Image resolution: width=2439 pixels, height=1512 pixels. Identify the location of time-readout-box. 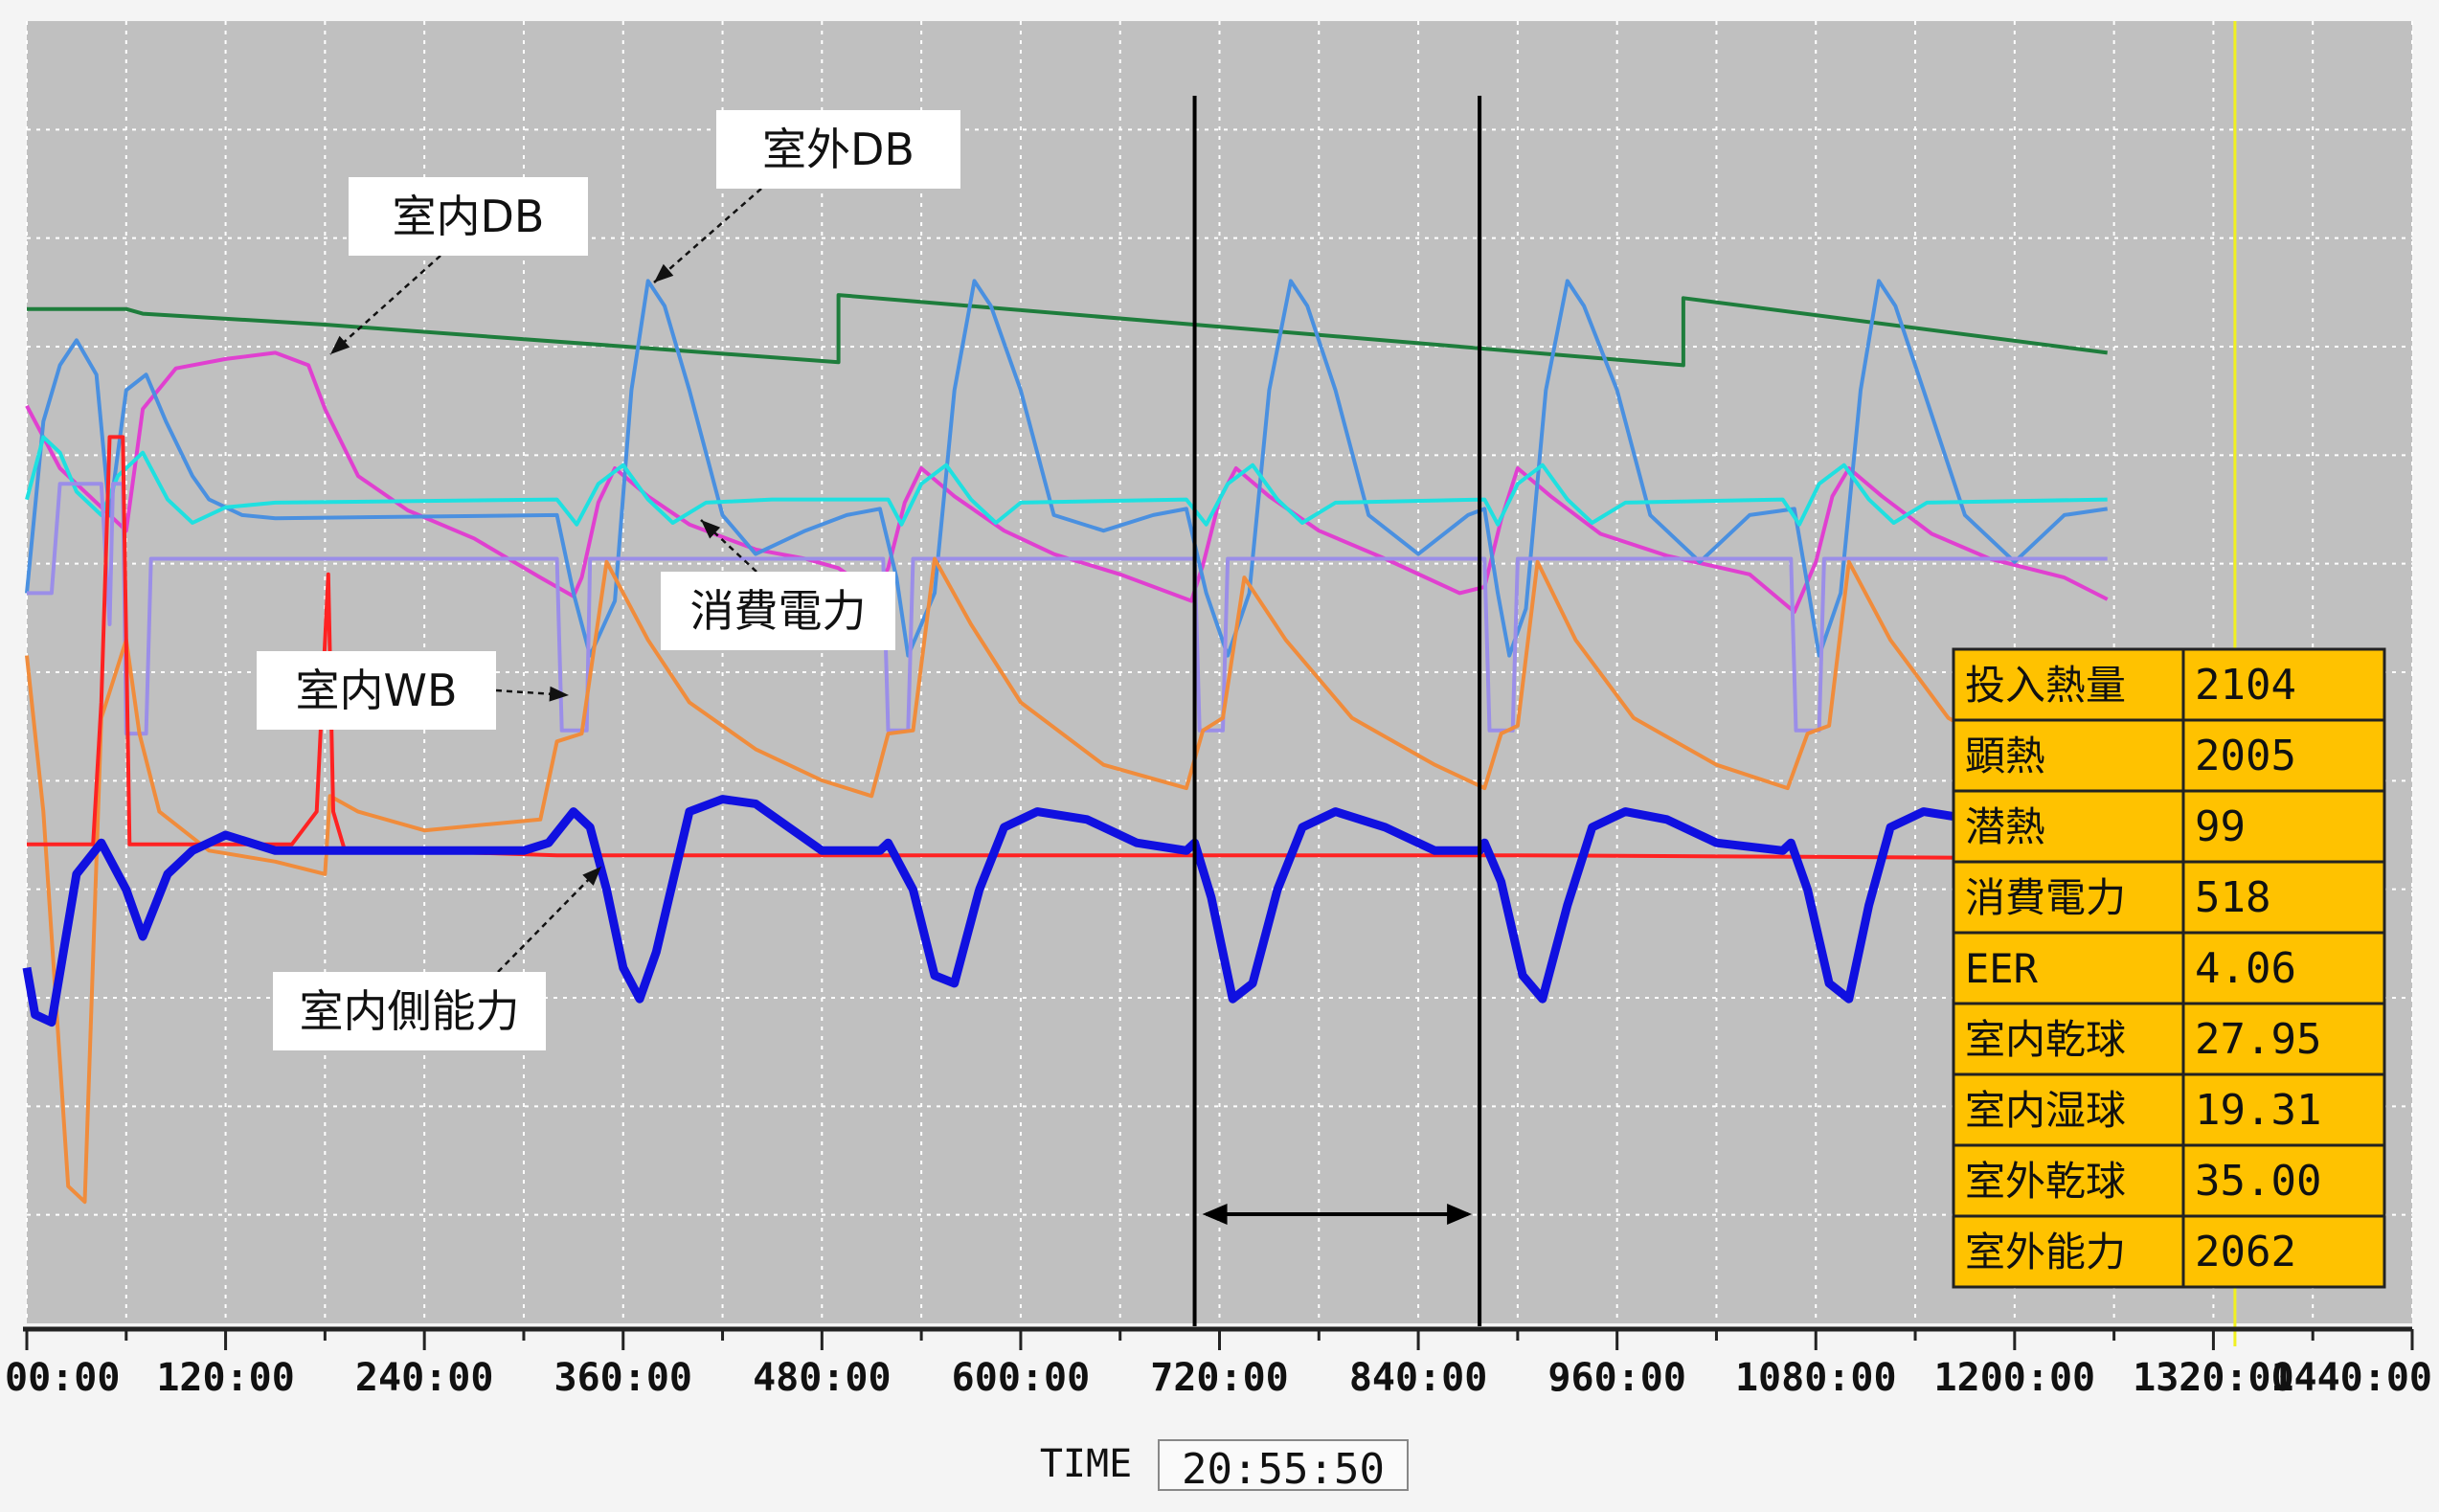
(1283, 1465).